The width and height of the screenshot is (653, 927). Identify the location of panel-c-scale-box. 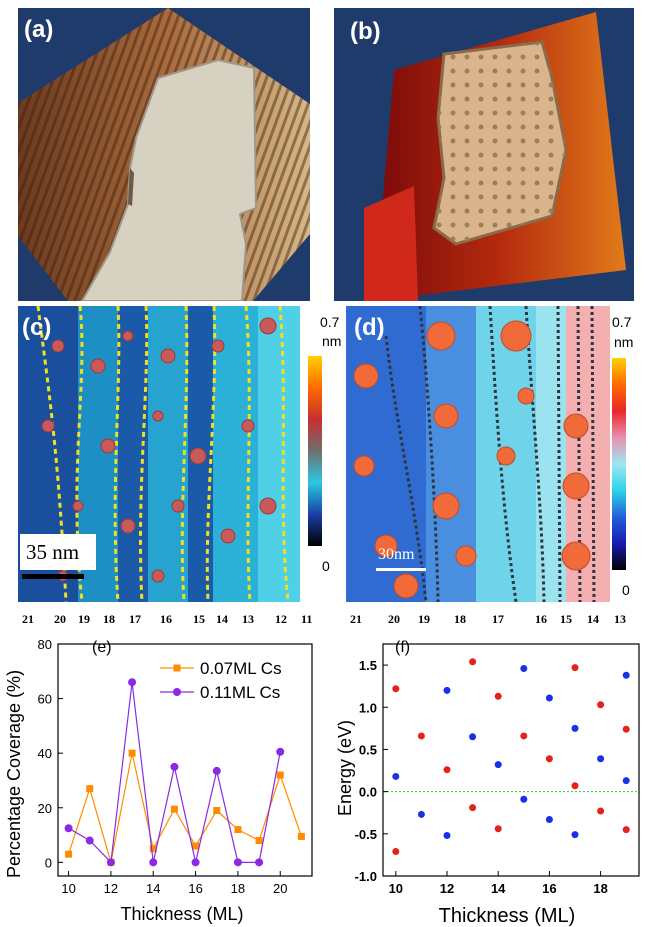
(58, 552).